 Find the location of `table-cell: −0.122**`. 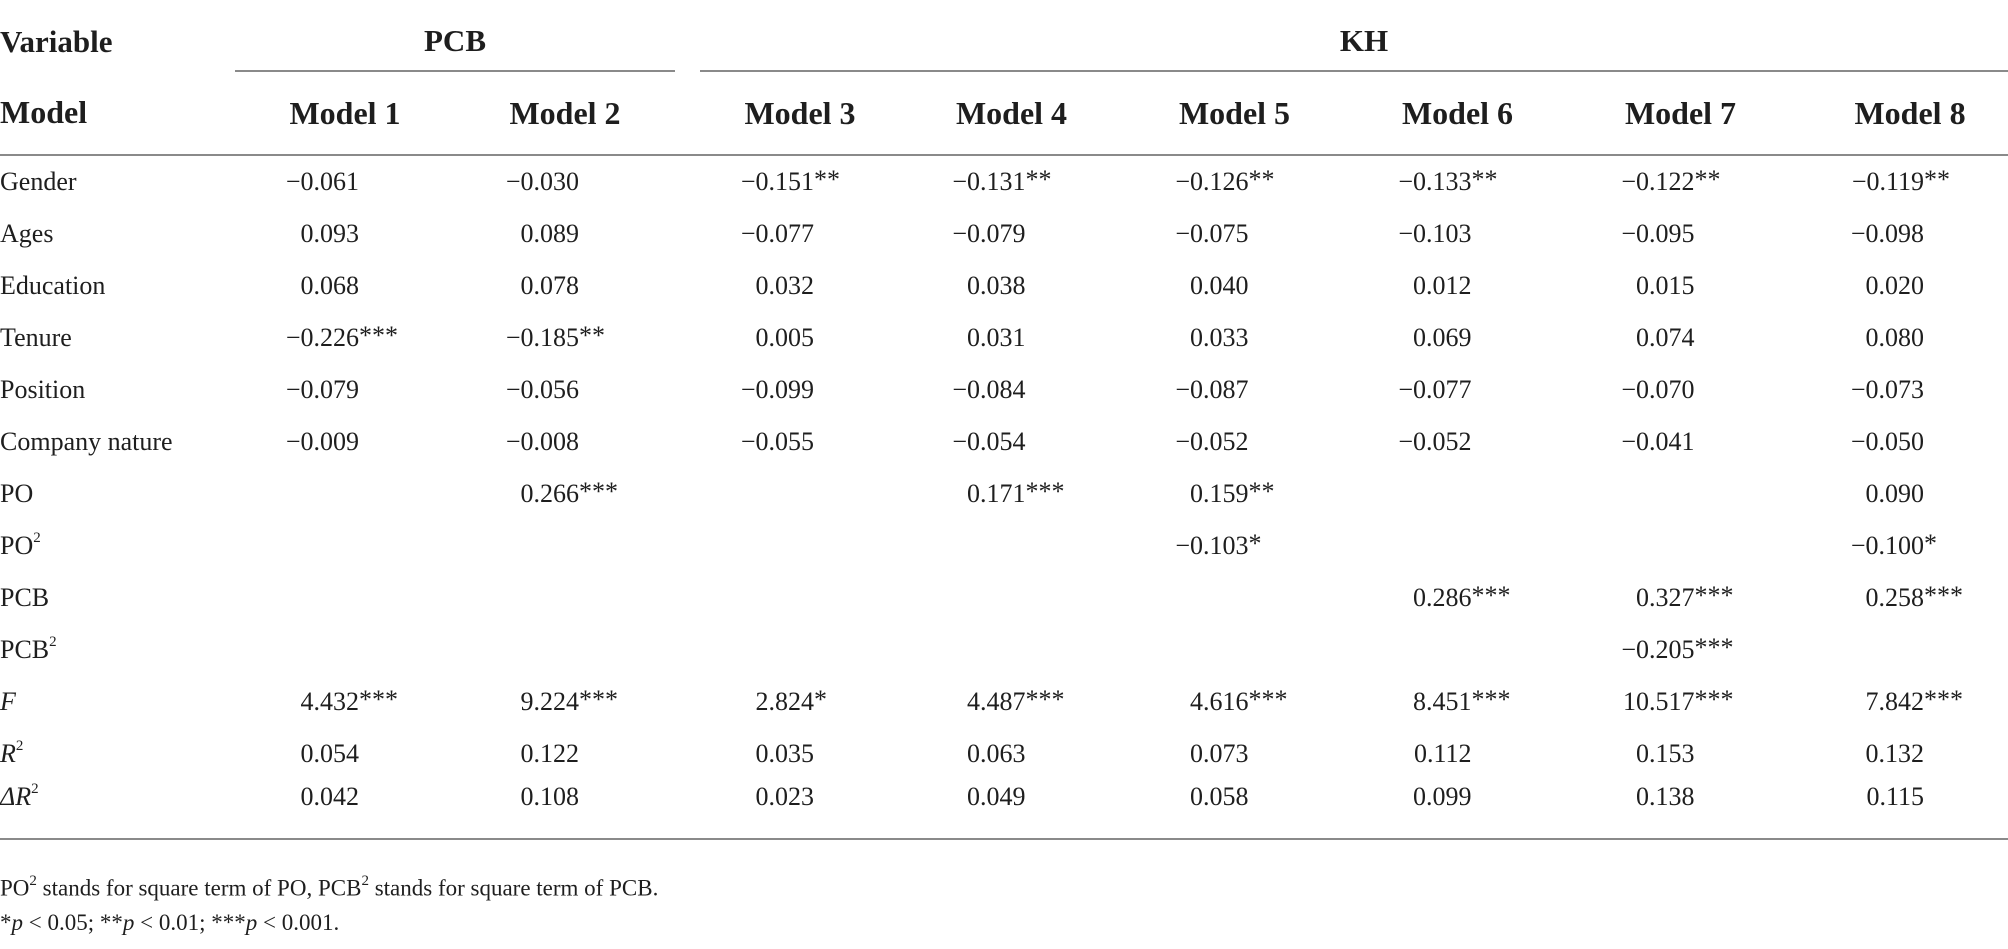

table-cell: −0.122** is located at coordinates (1680, 181).